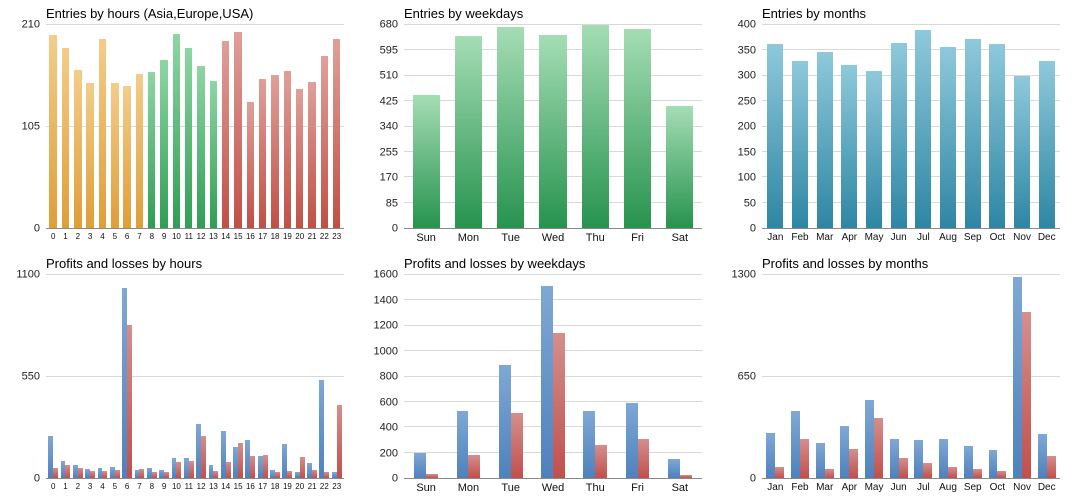 The height and width of the screenshot is (500, 1075). I want to click on x-tick-label: Mon, so click(468, 488).